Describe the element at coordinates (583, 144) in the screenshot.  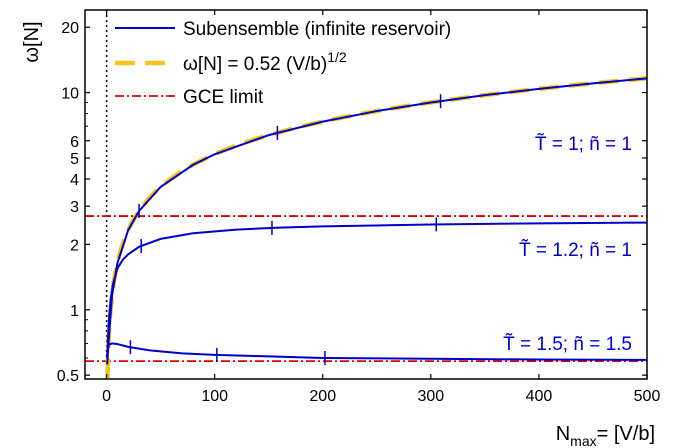
I see `series-annotation-1: T̃ = 1; ñ = 1` at that location.